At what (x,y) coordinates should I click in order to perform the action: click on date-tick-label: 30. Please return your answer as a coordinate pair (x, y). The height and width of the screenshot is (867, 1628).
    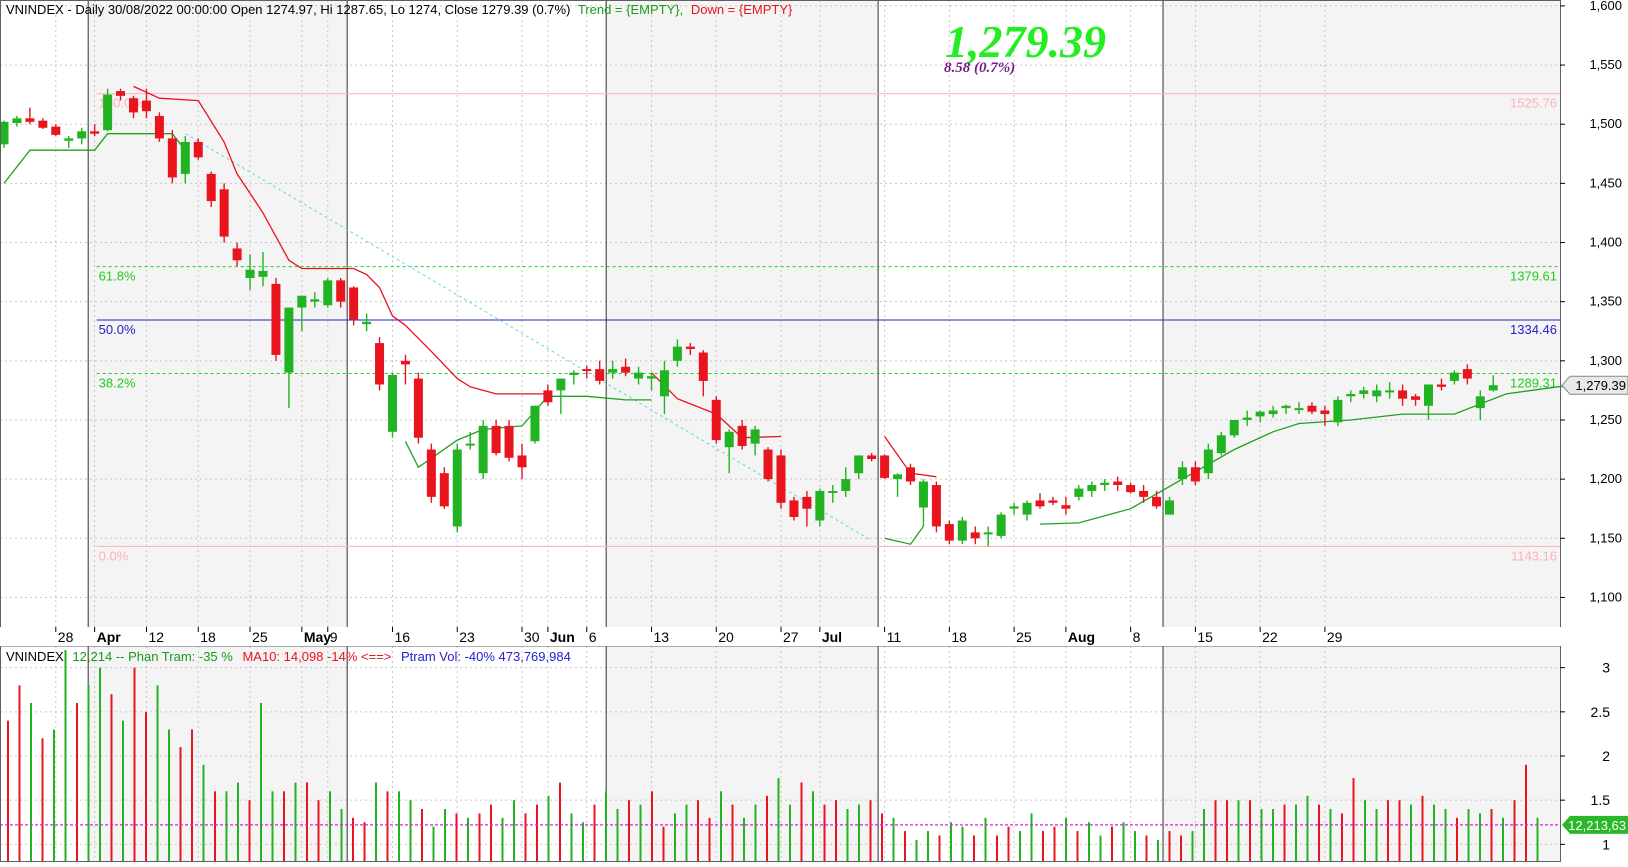
    Looking at the image, I should click on (532, 637).